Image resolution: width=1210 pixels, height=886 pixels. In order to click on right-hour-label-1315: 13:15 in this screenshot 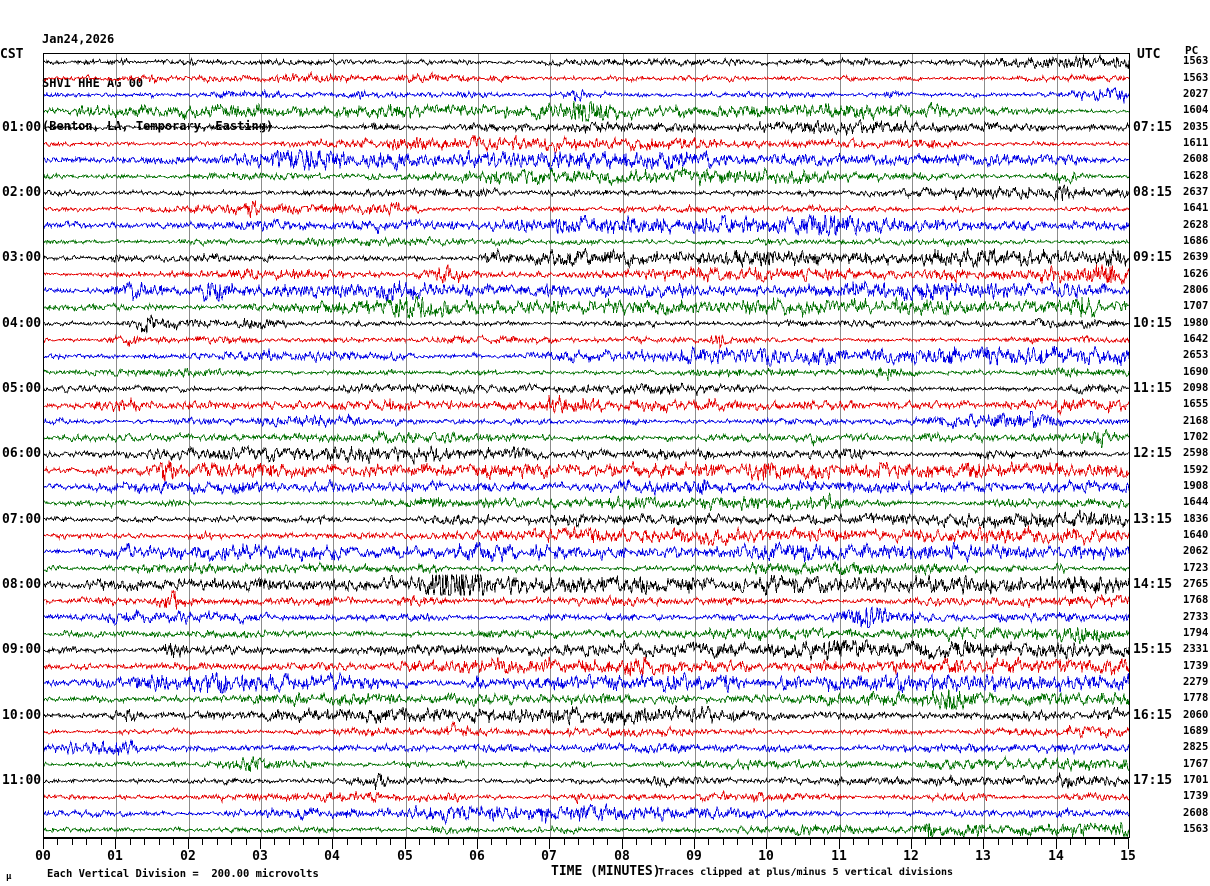, I will do `click(1153, 519)`.